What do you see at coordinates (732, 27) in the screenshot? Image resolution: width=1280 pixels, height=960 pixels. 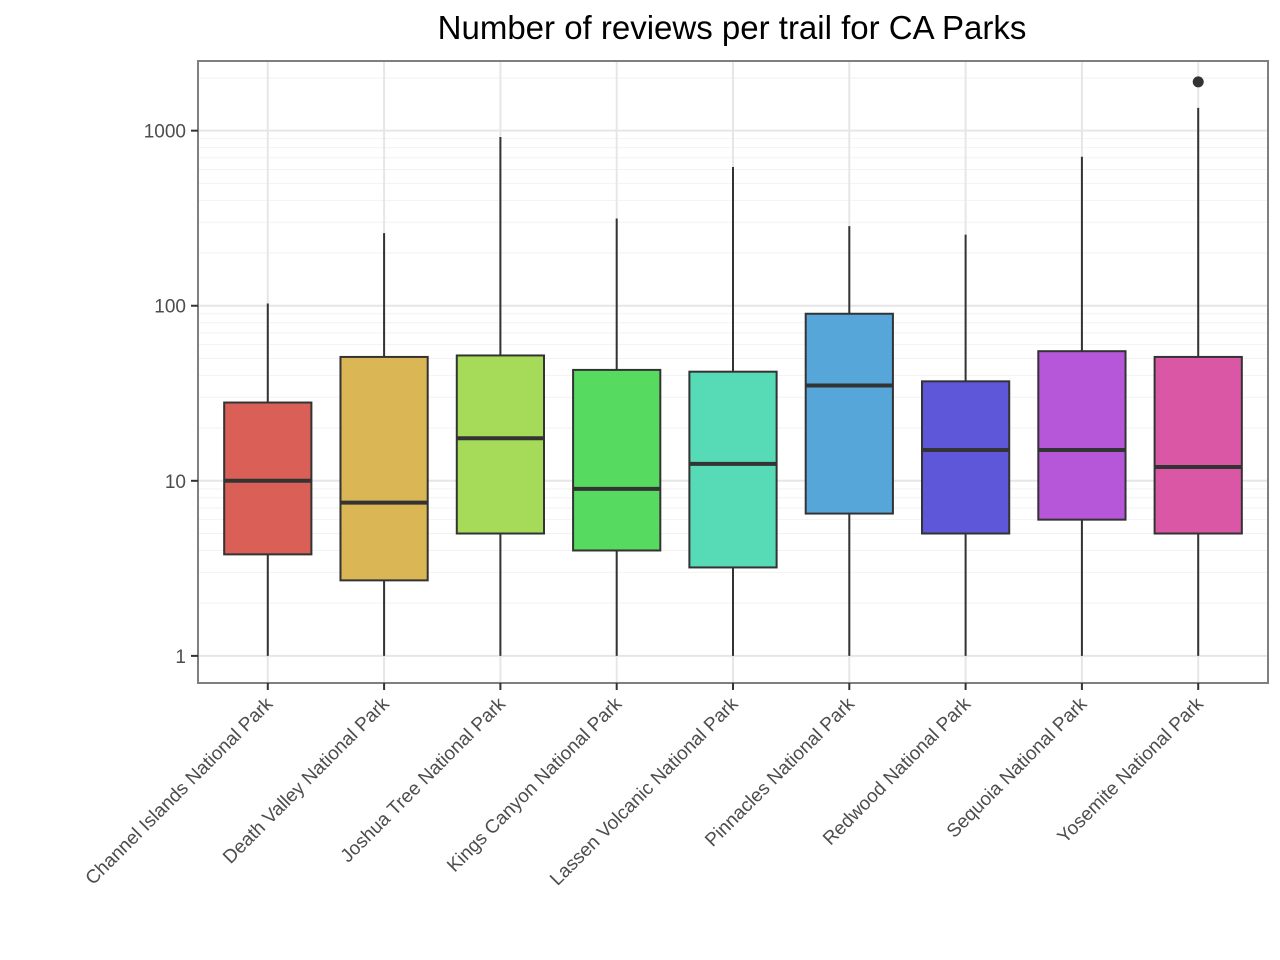 I see `chart-title: Number of reviews per trail for CA Parks` at bounding box center [732, 27].